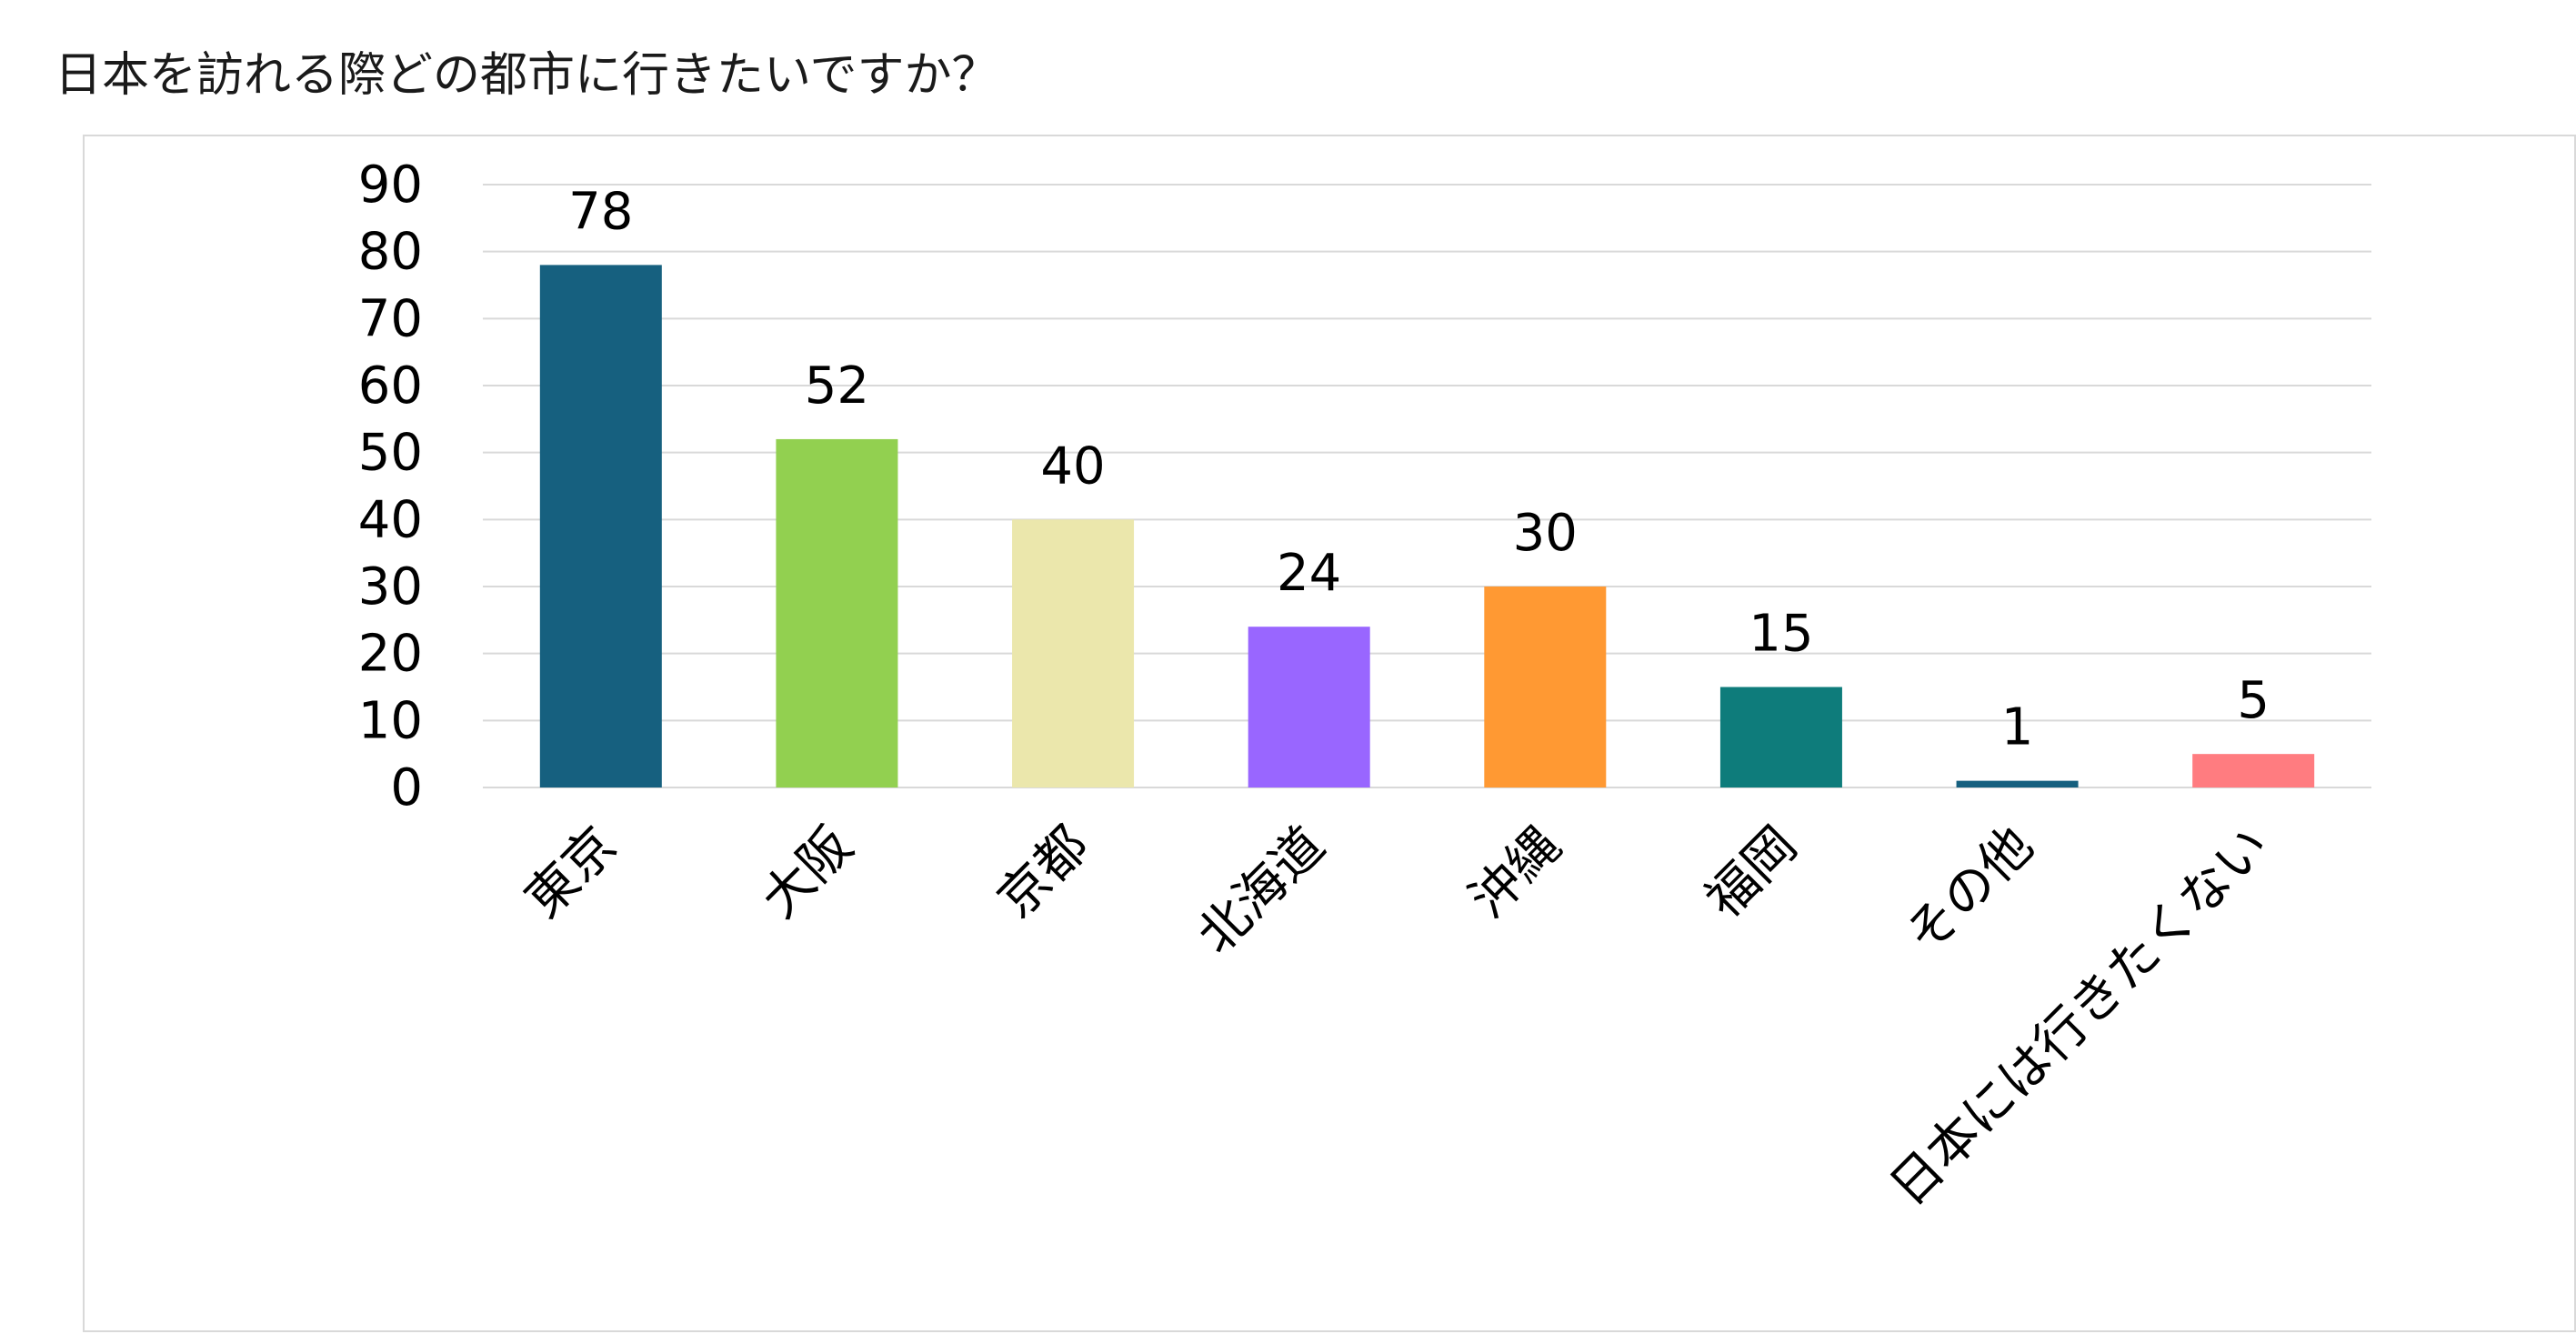 Image resolution: width=2576 pixels, height=1334 pixels. What do you see at coordinates (571, 872) in the screenshot?
I see `category-label: 東京` at bounding box center [571, 872].